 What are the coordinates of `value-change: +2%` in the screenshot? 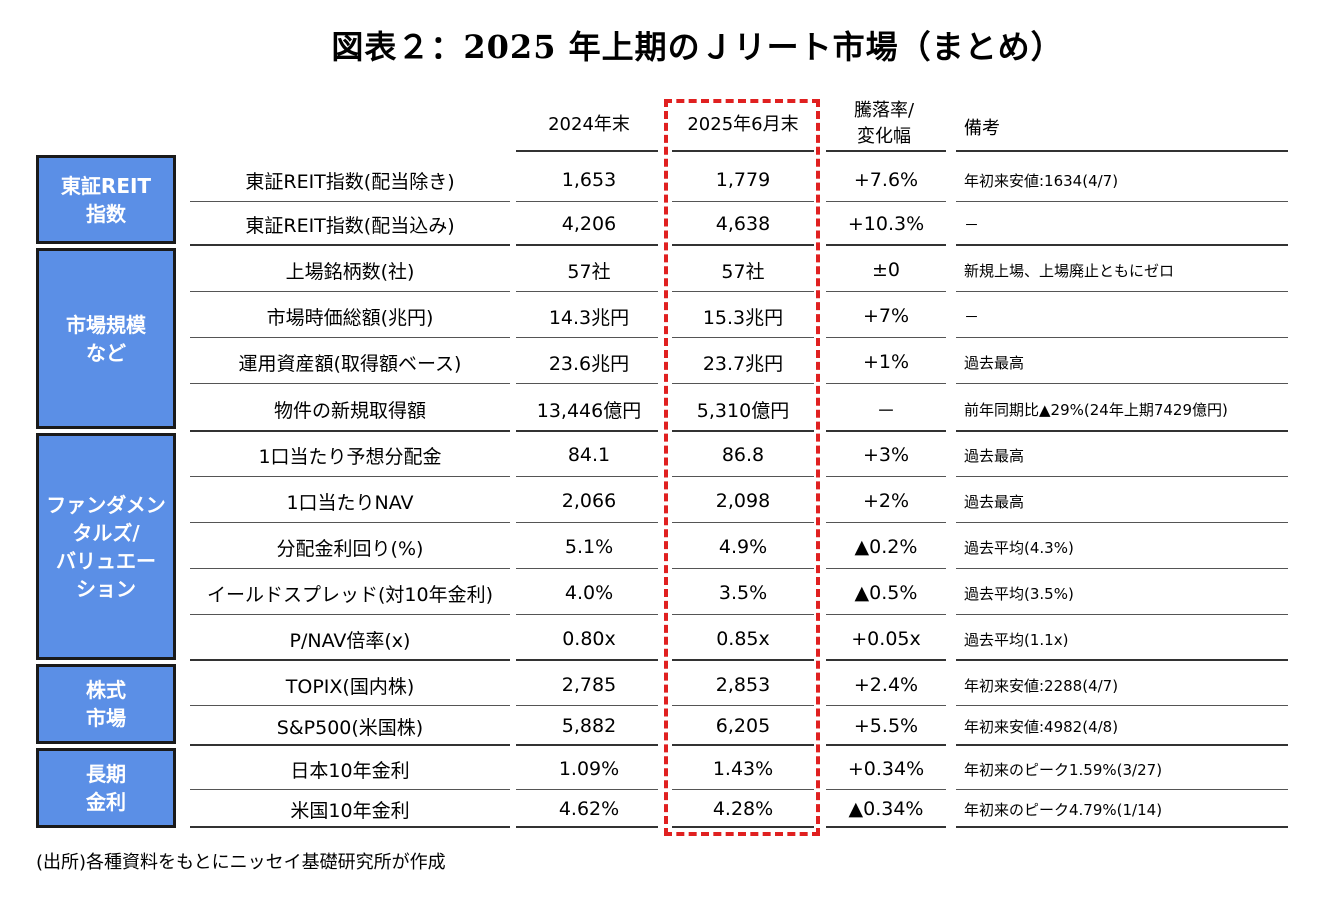 It's located at (886, 501).